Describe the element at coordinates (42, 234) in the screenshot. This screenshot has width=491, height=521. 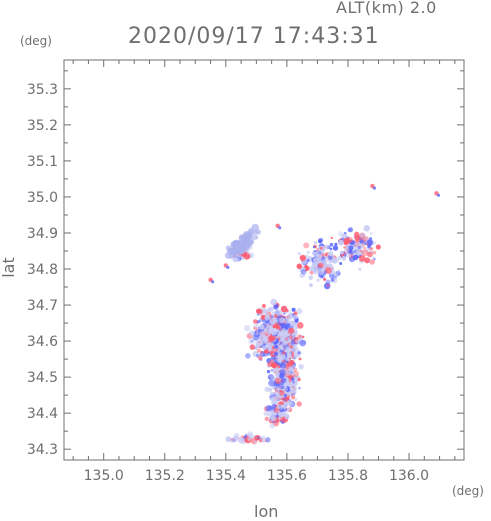
I see `y-tick-label: 34.9` at that location.